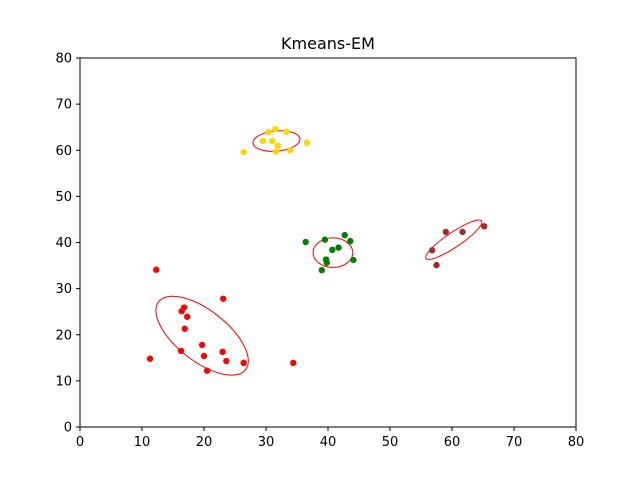  I want to click on x-tick-label: 20, so click(204, 442).